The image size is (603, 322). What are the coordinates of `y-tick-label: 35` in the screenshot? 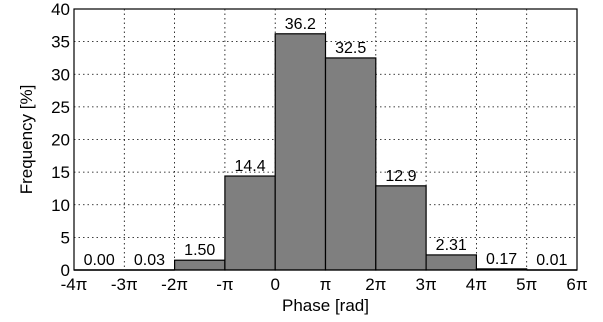 It's located at (60, 42).